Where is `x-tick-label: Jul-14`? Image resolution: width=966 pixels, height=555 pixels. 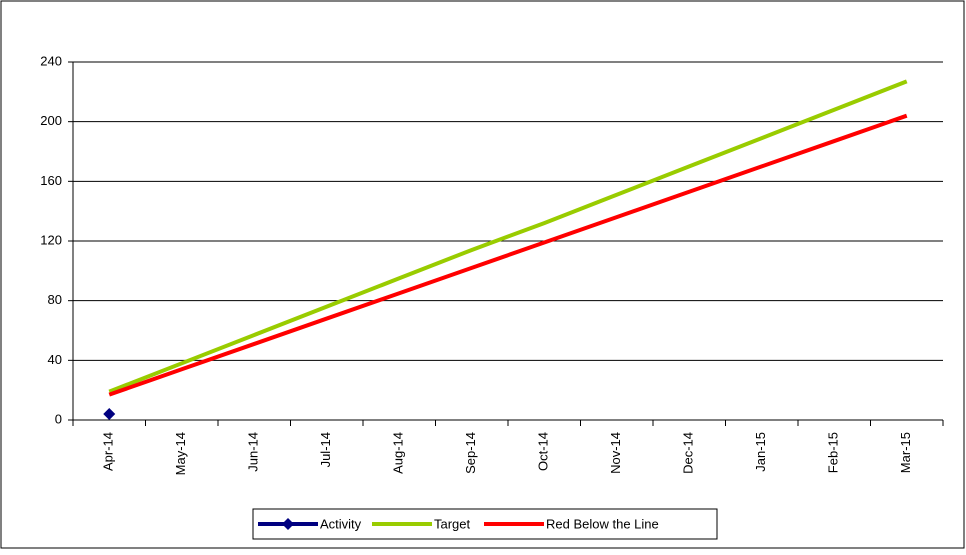
x-tick-label: Jul-14 is located at coordinates (325, 449).